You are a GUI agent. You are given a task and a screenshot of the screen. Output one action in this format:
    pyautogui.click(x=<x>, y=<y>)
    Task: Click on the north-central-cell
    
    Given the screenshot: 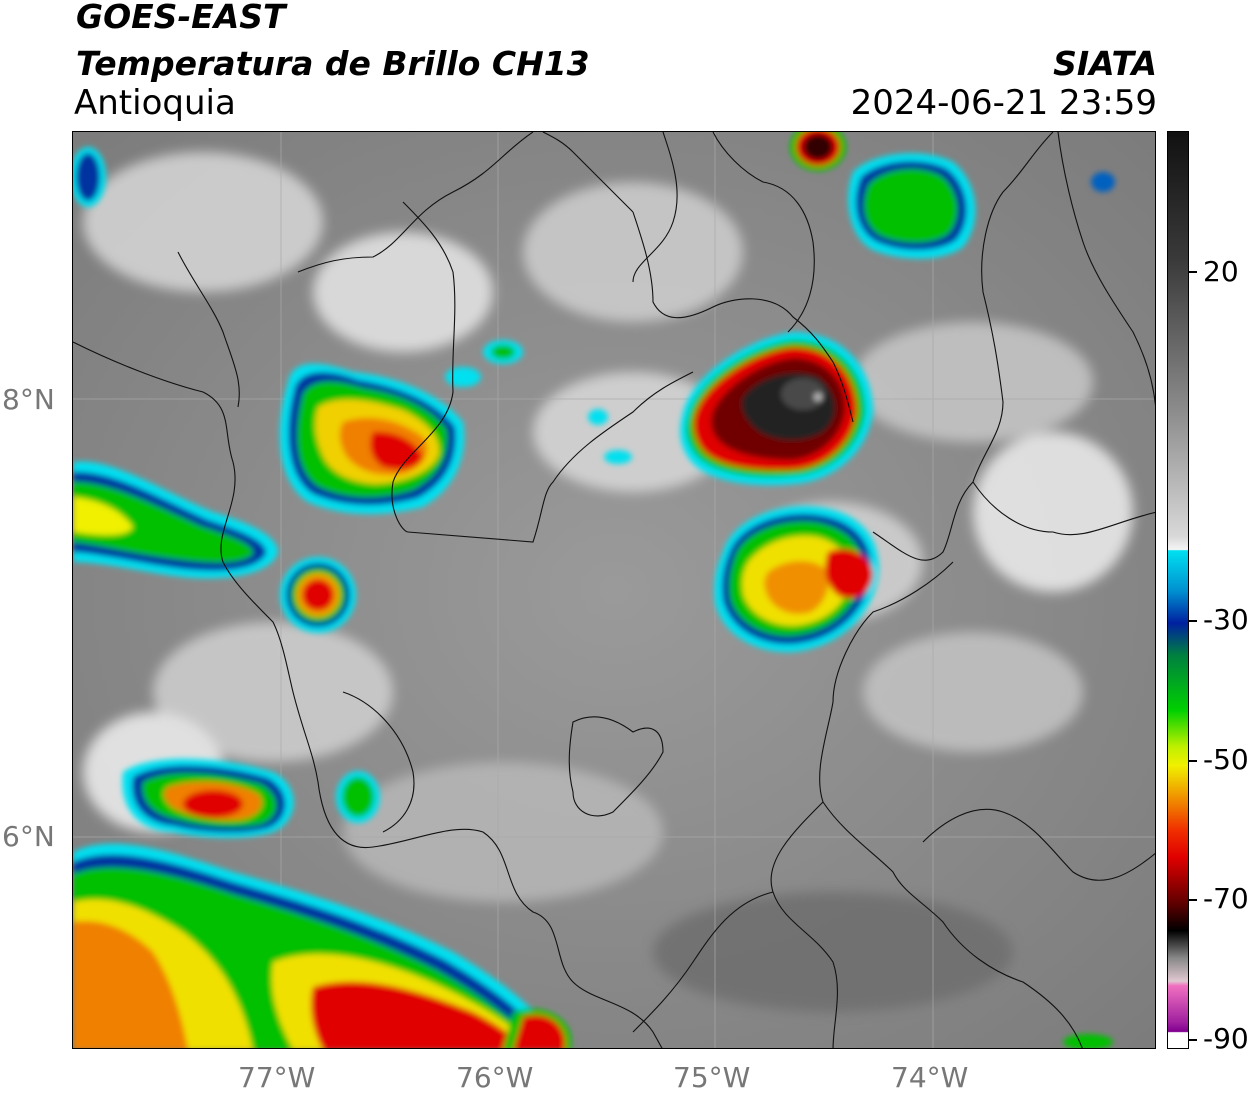 What is the action you would take?
    pyautogui.click(x=776, y=409)
    